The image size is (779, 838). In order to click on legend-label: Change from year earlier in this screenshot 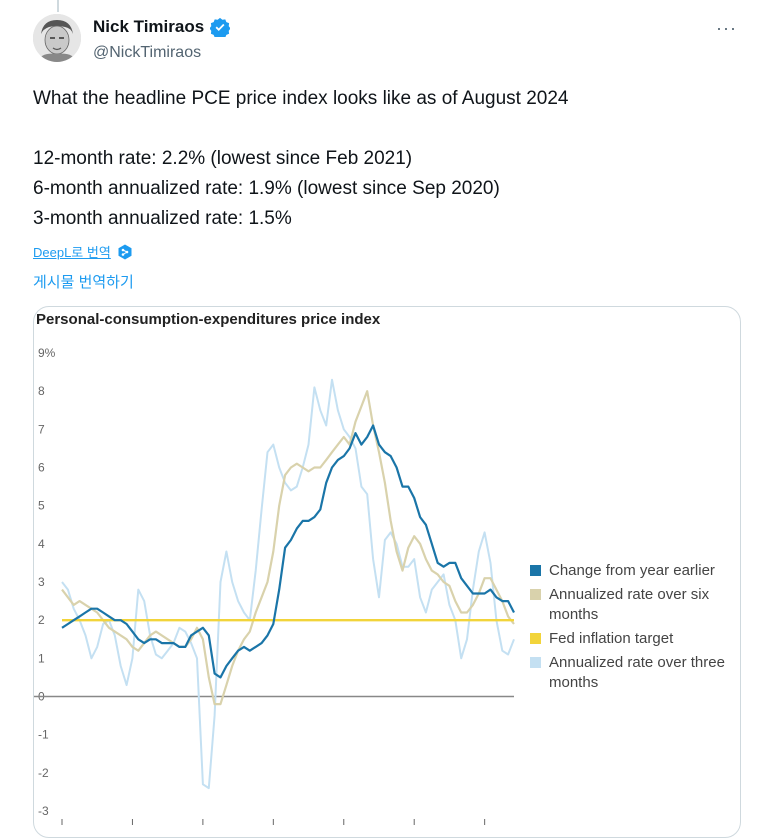, I will do `click(632, 570)`.